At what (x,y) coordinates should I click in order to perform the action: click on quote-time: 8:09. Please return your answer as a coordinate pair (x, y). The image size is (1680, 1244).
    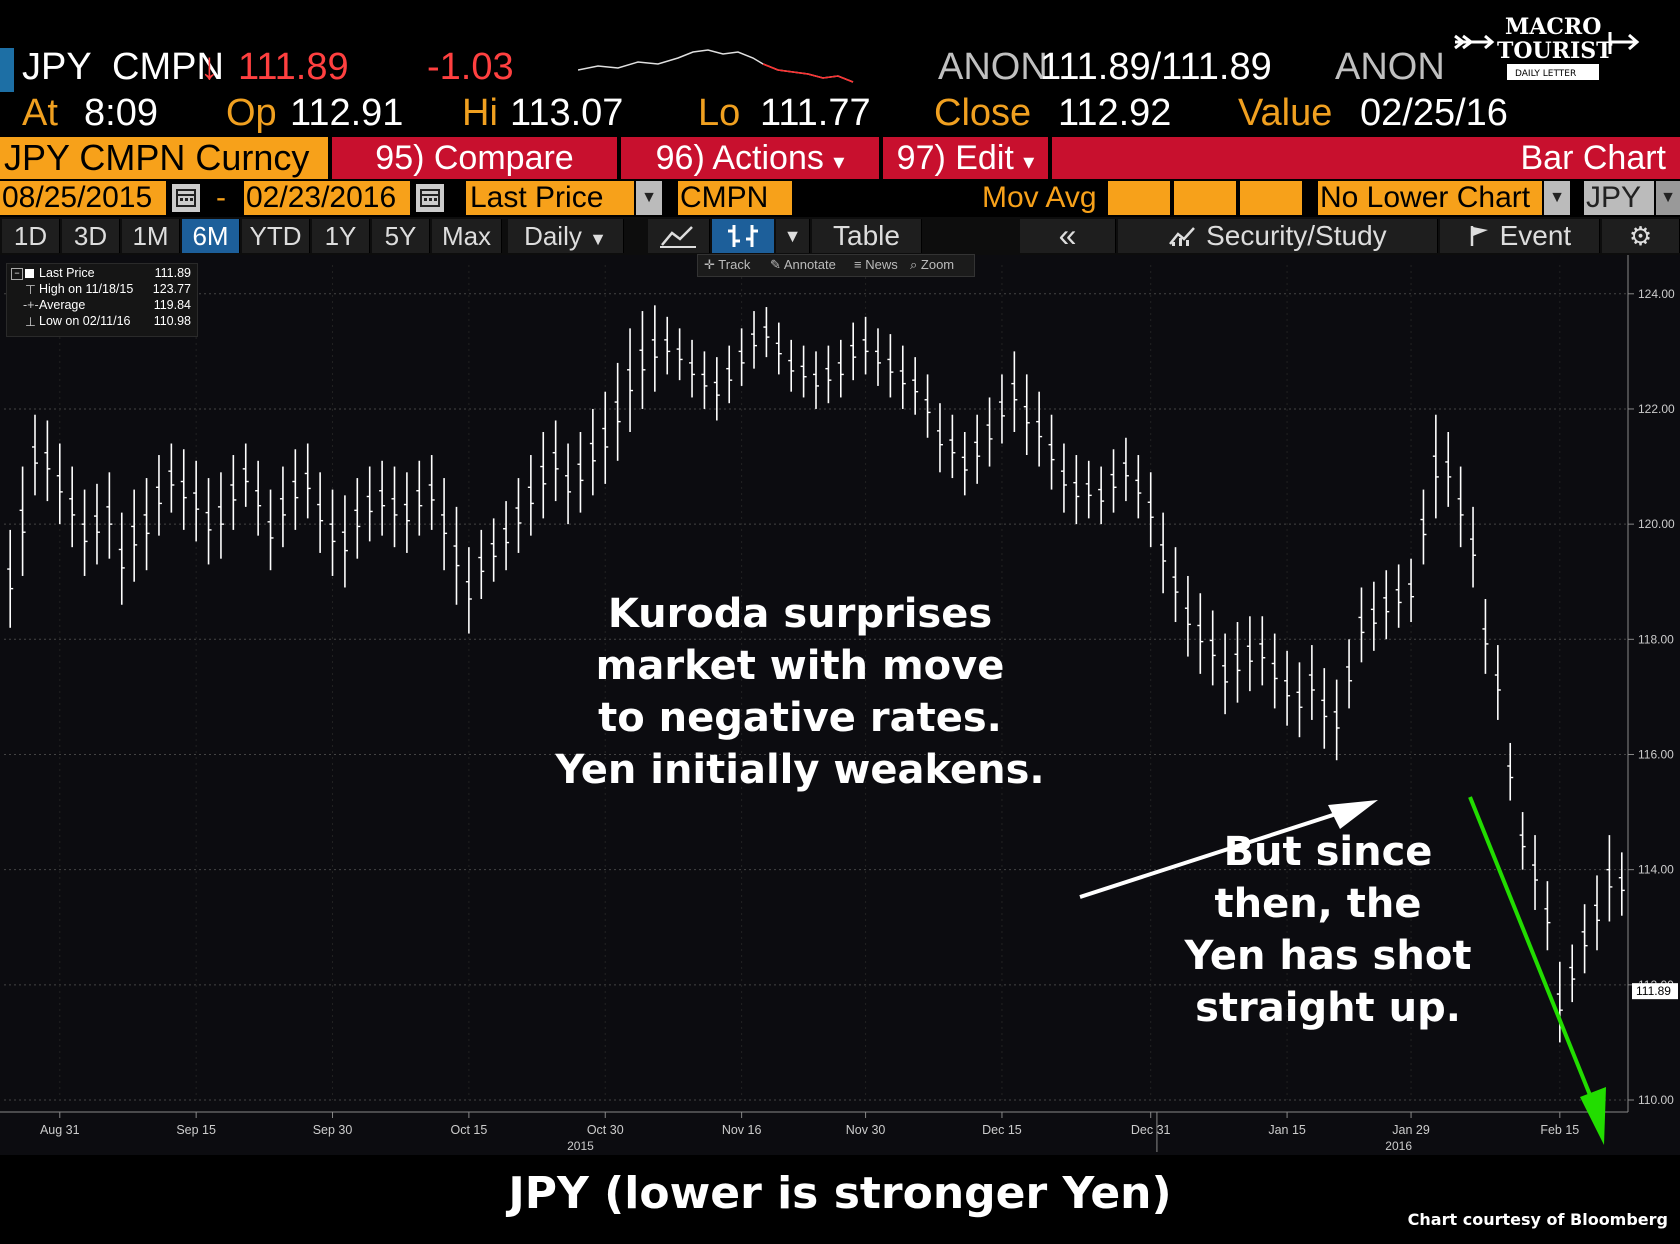
    Looking at the image, I should click on (121, 113).